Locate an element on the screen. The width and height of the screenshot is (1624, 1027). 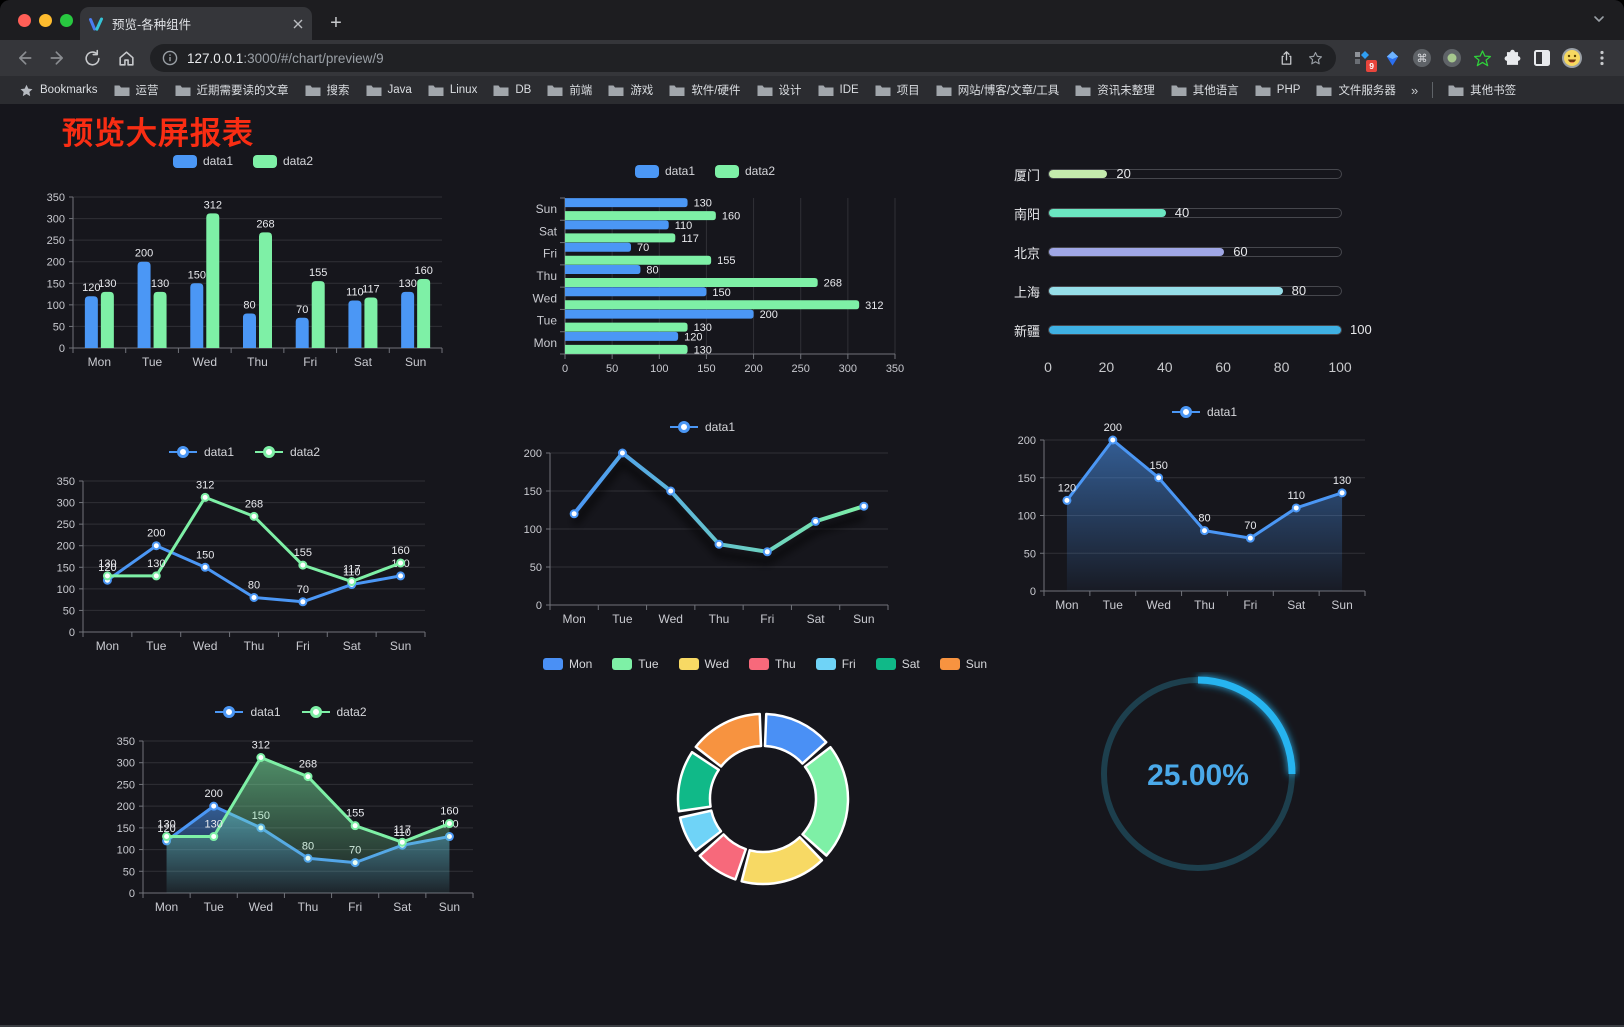
legend-item: Sun is located at coordinates (963, 664).